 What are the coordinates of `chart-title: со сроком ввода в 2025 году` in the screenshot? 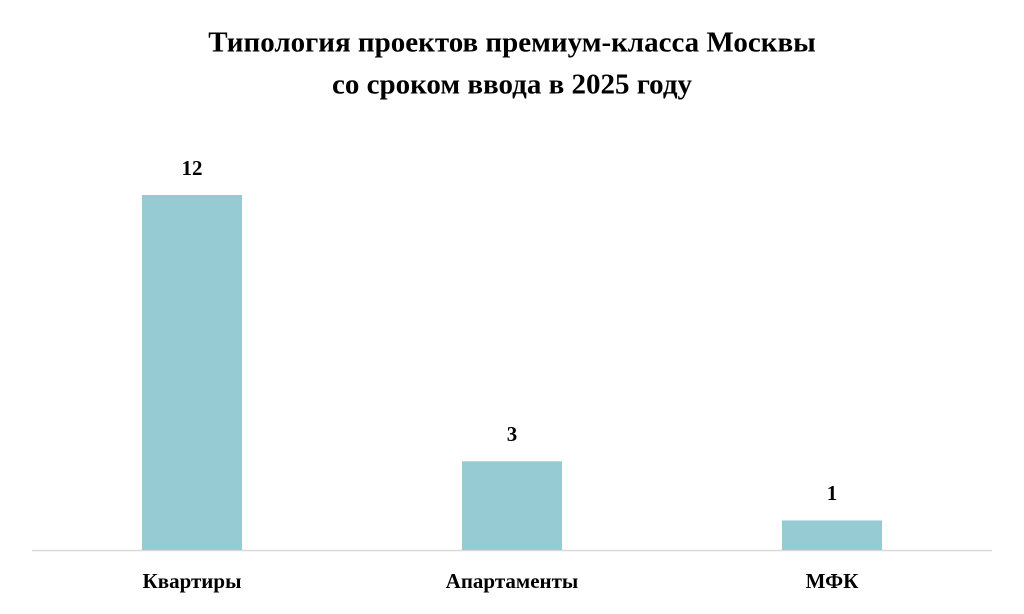 It's located at (512, 85).